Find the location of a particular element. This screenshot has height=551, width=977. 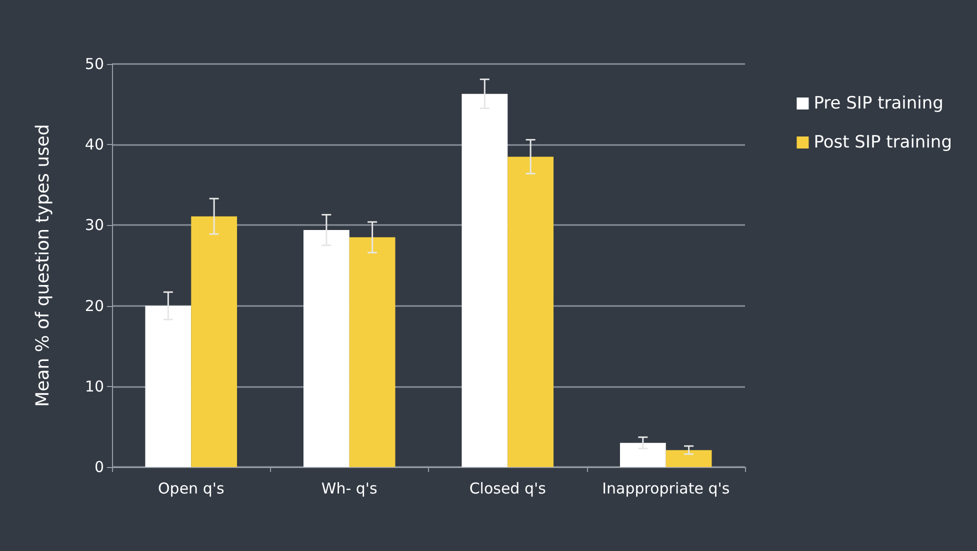

x-tick-label: Open q's is located at coordinates (191, 489).